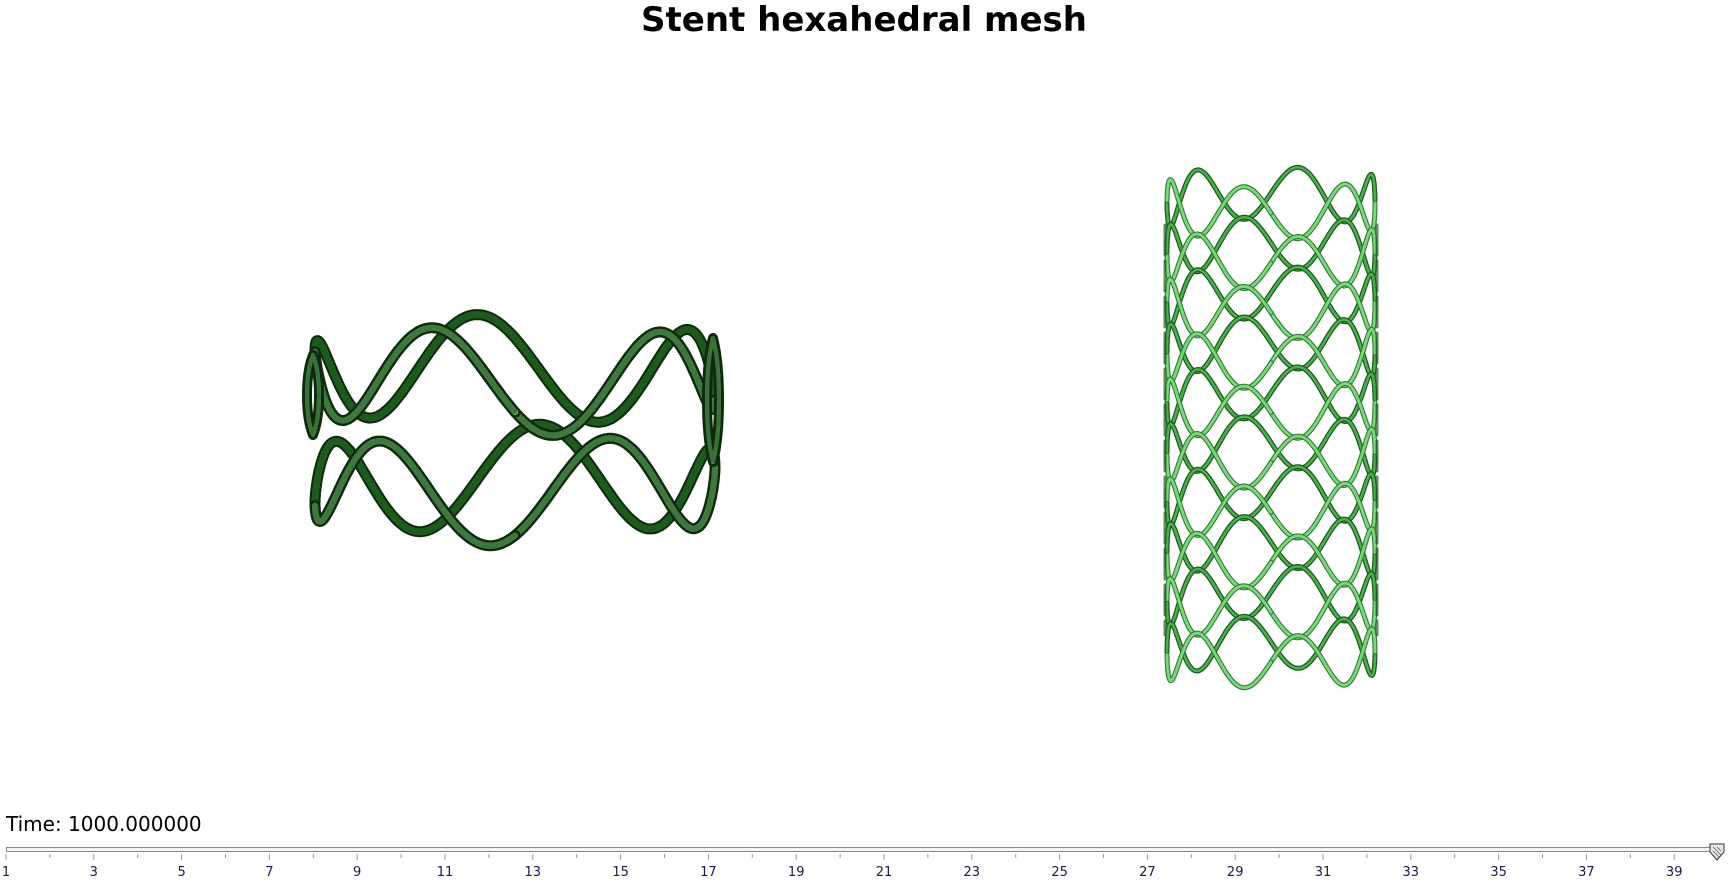  I want to click on timeline-tick-label: 19, so click(796, 872).